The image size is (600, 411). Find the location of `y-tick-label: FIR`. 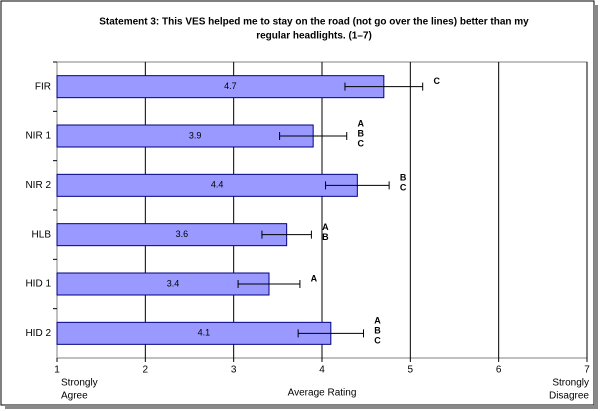

y-tick-label: FIR is located at coordinates (43, 86).